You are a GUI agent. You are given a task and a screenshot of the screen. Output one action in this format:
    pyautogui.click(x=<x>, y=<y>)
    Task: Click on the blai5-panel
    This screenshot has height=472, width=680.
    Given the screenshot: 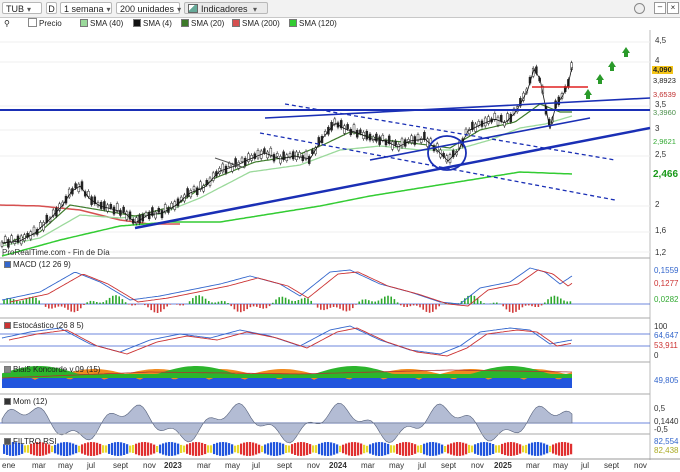 What is the action you would take?
    pyautogui.click(x=325, y=374)
    